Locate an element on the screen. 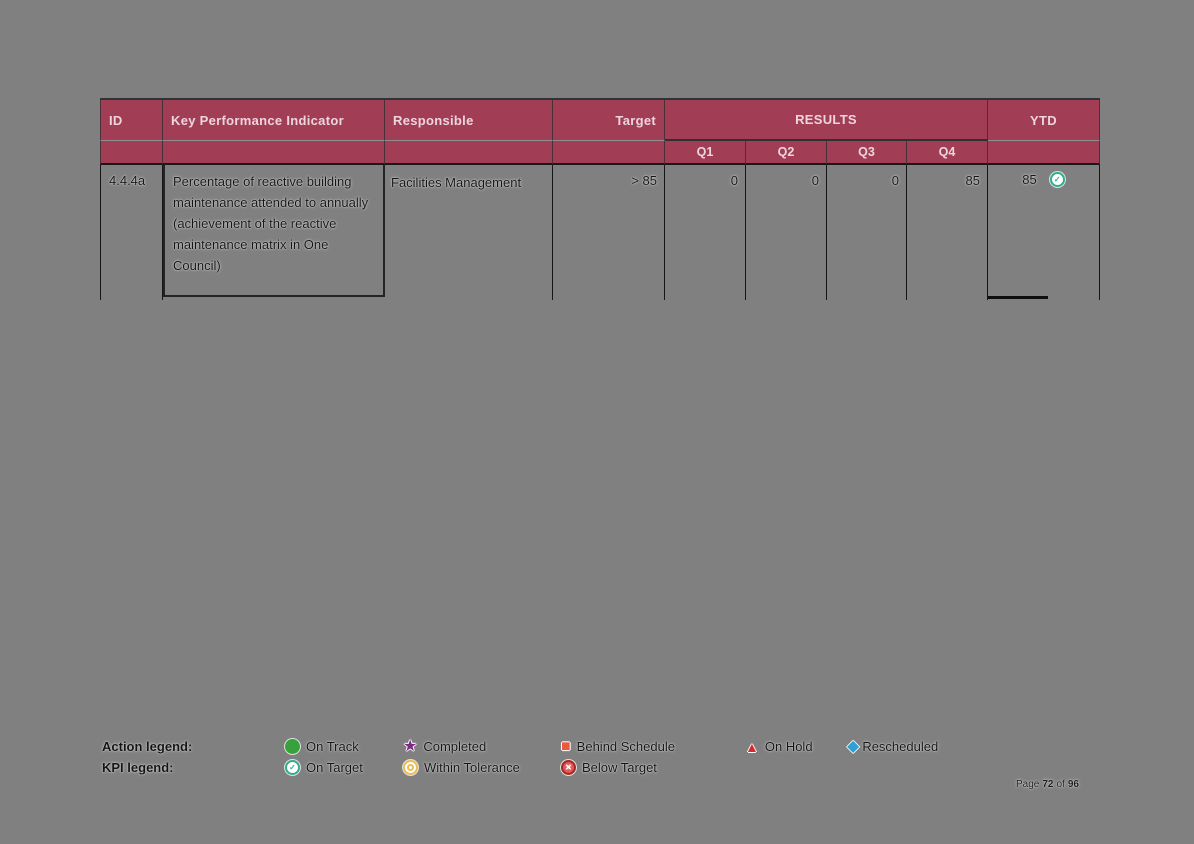  legend-item-label: Behind Schedule is located at coordinates (625, 746).